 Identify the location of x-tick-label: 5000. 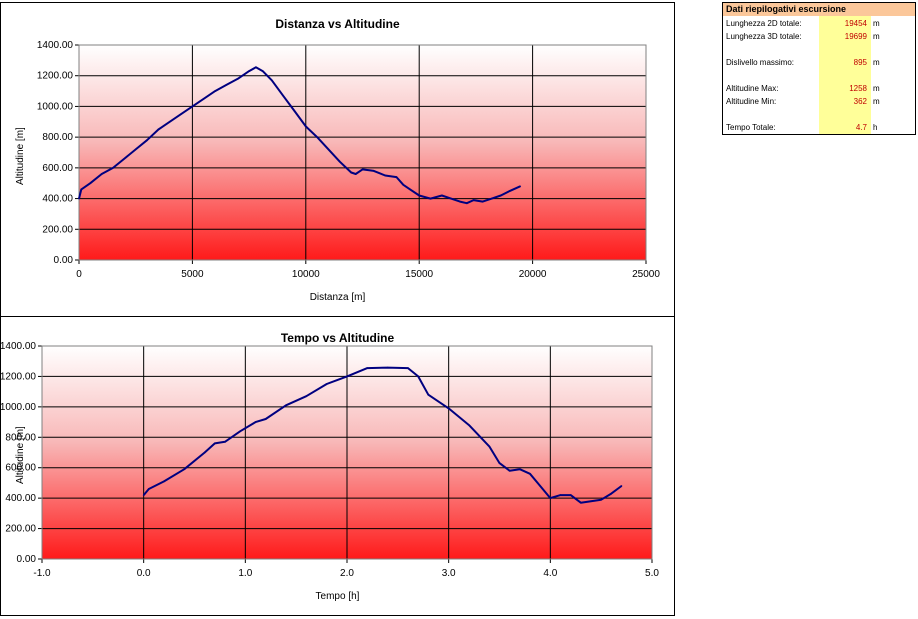
(192, 274).